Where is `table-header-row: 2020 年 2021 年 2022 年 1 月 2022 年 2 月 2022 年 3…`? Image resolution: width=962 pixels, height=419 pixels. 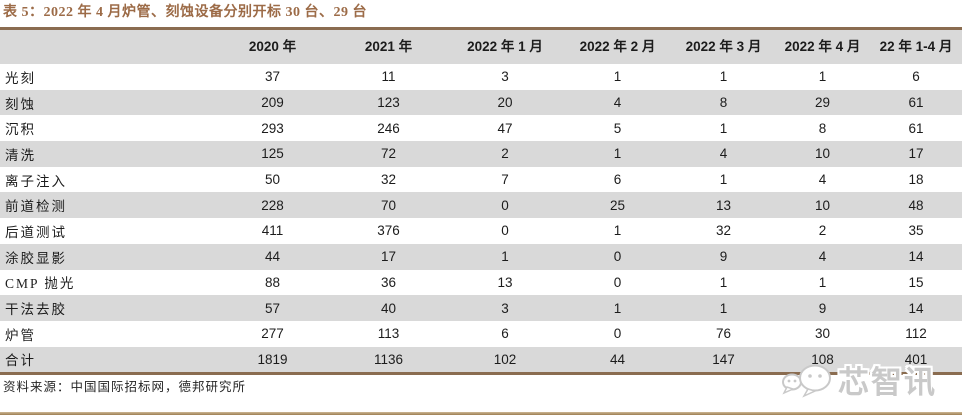 table-header-row: 2020 年 2021 年 2022 年 1 月 2022 年 2 月 2022 年 3… is located at coordinates (481, 46).